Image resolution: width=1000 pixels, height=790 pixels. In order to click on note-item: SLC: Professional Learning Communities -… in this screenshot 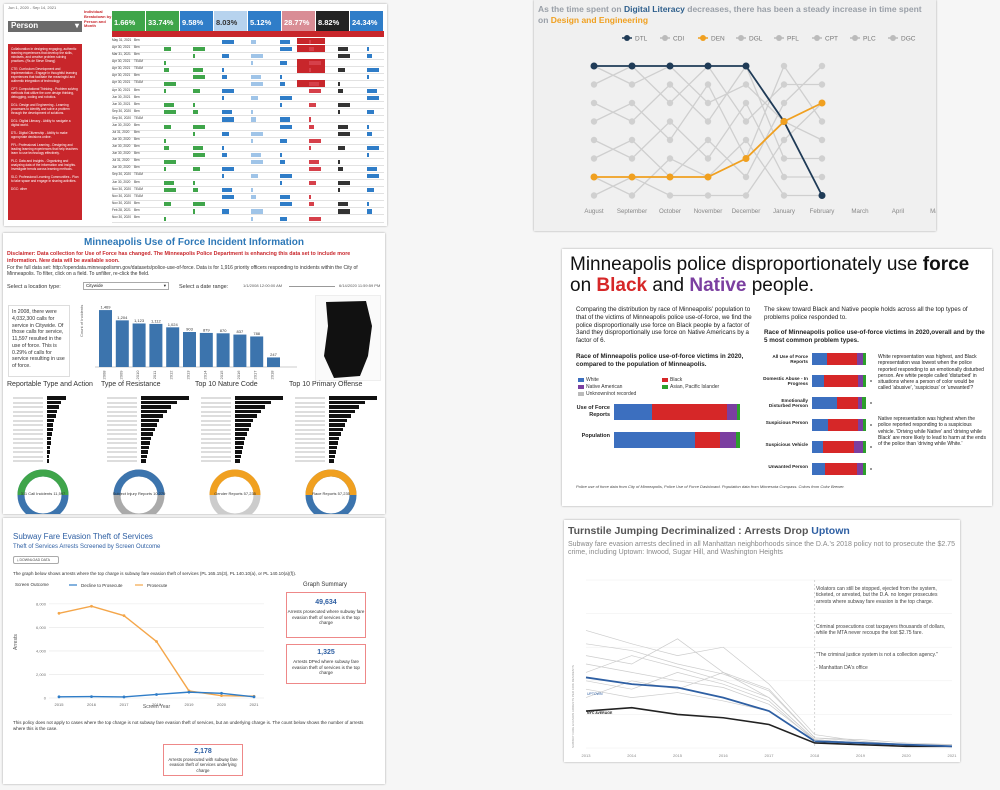, I will do `click(45, 179)`.